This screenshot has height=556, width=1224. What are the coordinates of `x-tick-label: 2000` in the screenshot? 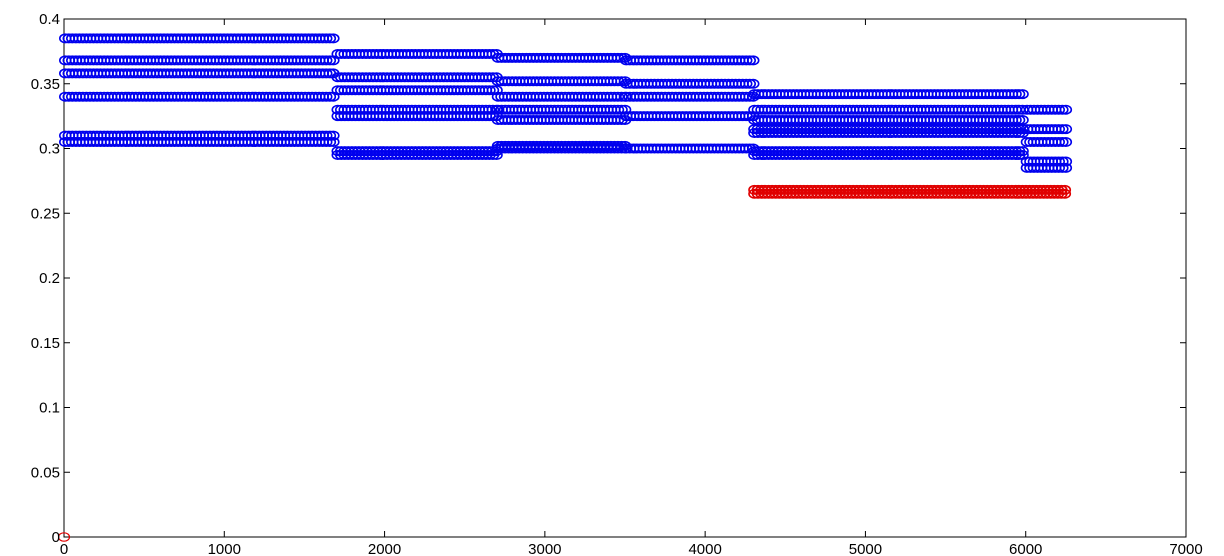 It's located at (384, 548).